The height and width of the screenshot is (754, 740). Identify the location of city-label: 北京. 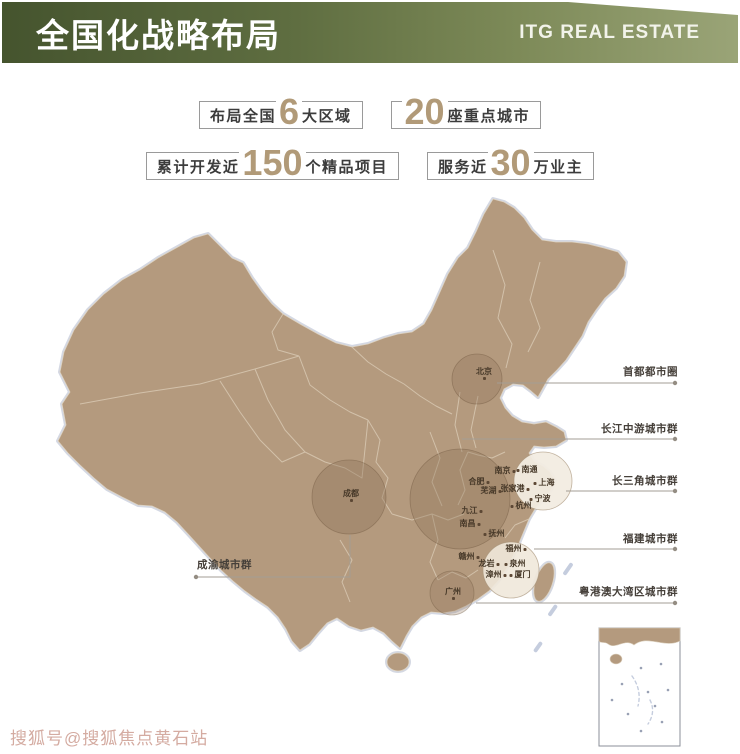
(484, 371).